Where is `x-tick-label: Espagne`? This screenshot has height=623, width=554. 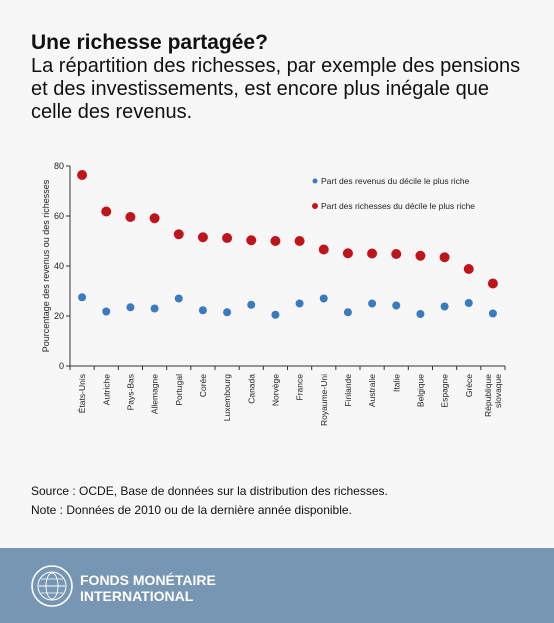
x-tick-label: Espagne is located at coordinates (445, 391).